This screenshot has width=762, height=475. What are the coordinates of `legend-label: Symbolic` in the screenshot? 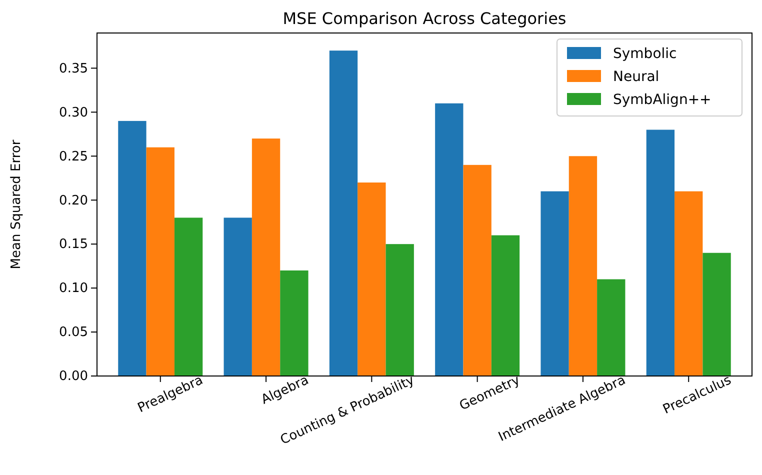 It's located at (645, 54).